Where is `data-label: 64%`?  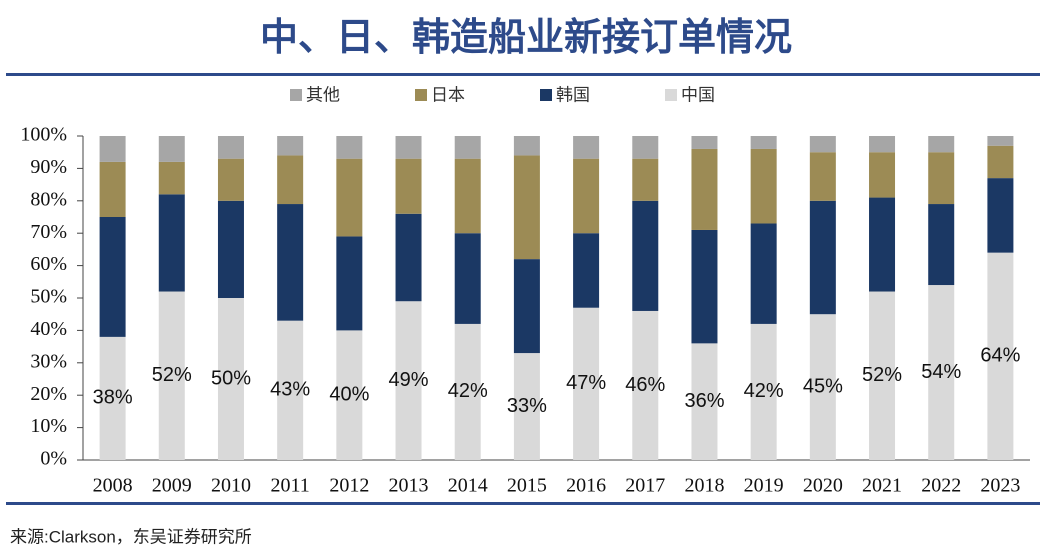 data-label: 64% is located at coordinates (1000, 356).